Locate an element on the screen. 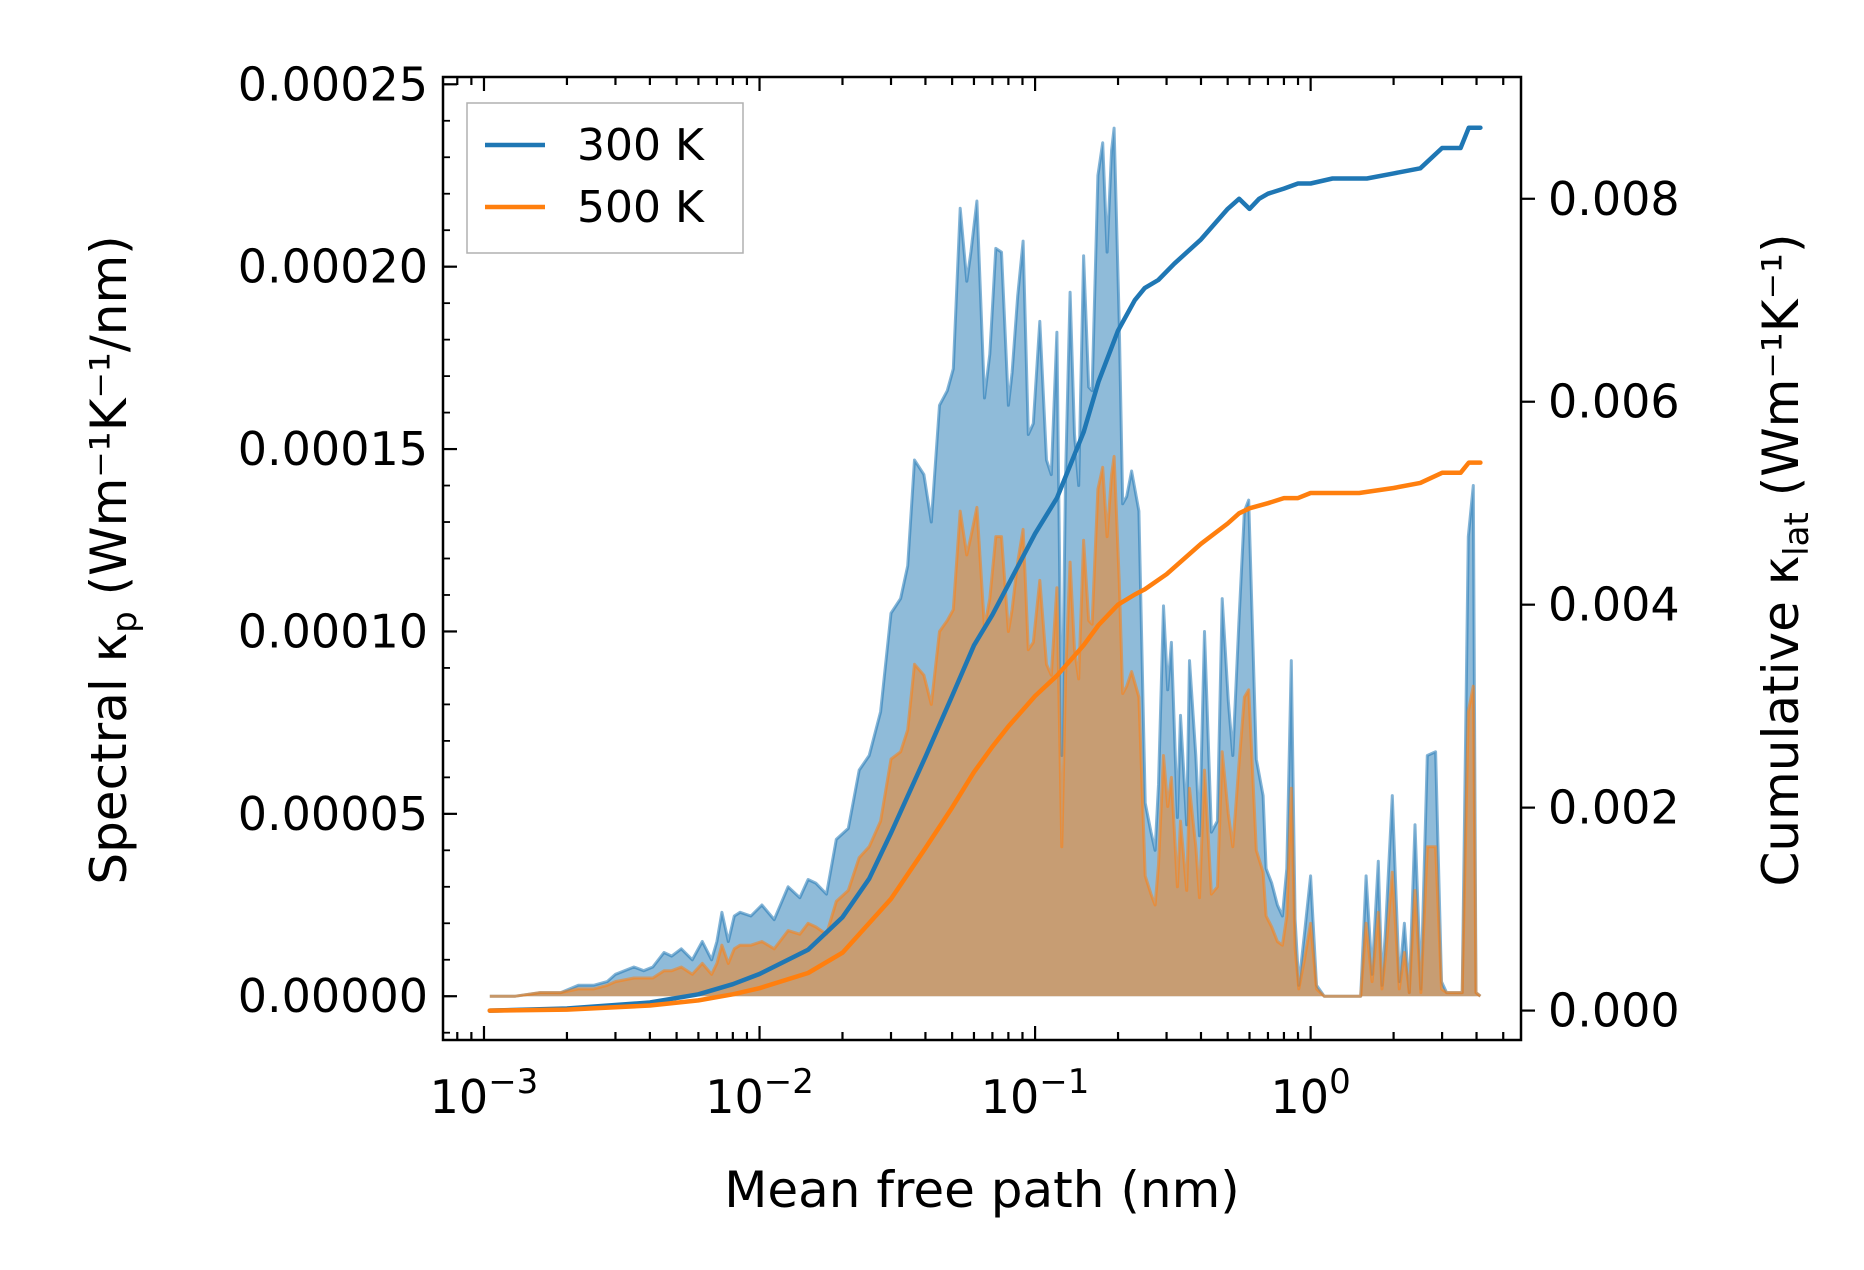 The image size is (1864, 1270). y-axis-title-right: Cumulative κlat (Wm⁻¹K⁻¹) is located at coordinates (1784, 559).